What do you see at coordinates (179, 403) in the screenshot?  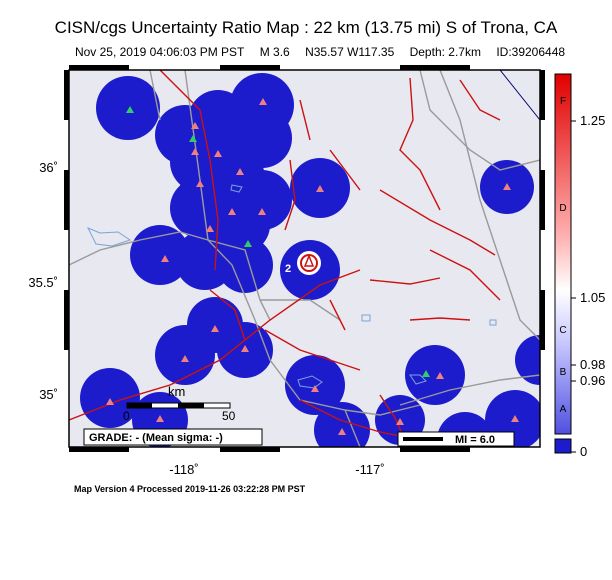 I see `scale-bar: km 0 50` at bounding box center [179, 403].